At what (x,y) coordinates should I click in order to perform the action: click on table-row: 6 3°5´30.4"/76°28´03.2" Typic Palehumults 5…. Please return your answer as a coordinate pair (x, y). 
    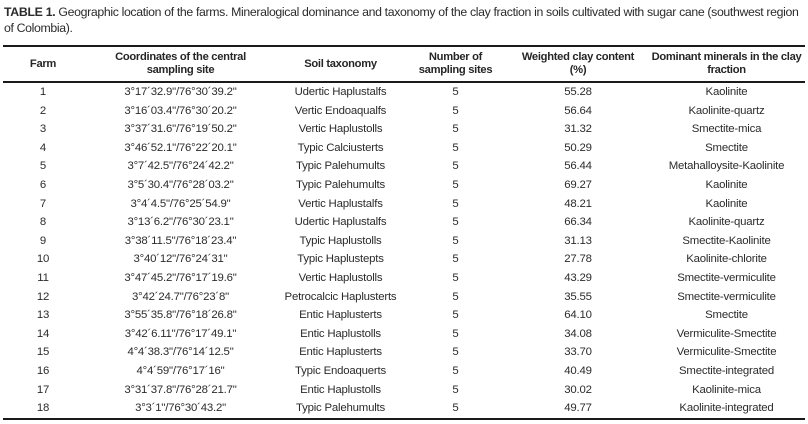
    Looking at the image, I should click on (404, 185).